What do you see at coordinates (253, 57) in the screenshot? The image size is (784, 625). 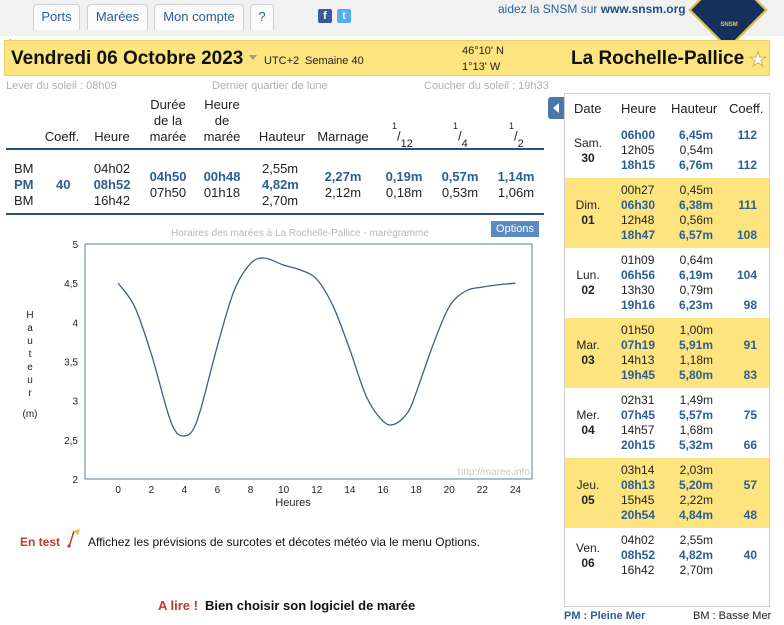 I see `chevron-down-icon` at bounding box center [253, 57].